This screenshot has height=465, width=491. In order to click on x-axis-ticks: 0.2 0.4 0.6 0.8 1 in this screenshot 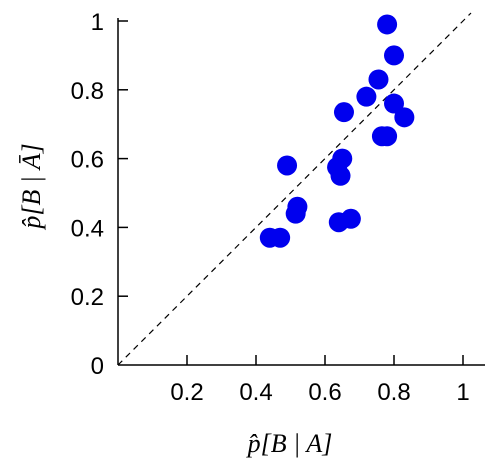, I will do `click(320, 380)`.